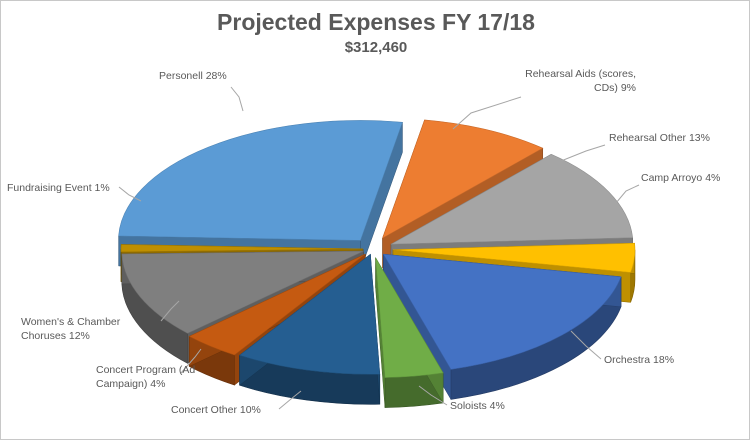 Image resolution: width=750 pixels, height=440 pixels. What do you see at coordinates (376, 47) in the screenshot?
I see `chart-subtitle: $312,460` at bounding box center [376, 47].